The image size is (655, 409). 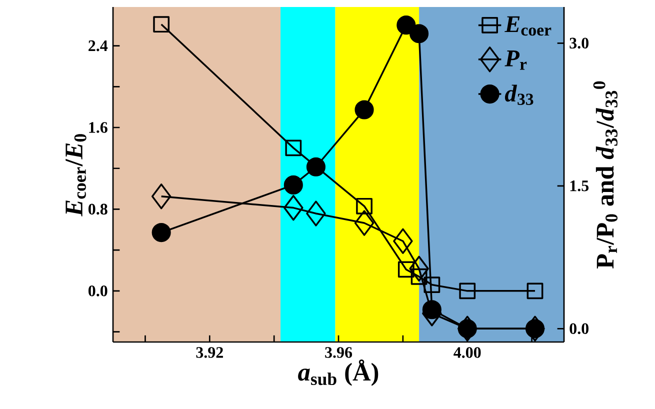 I want to click on y2-tick-label: 1.5, so click(x=579, y=186).